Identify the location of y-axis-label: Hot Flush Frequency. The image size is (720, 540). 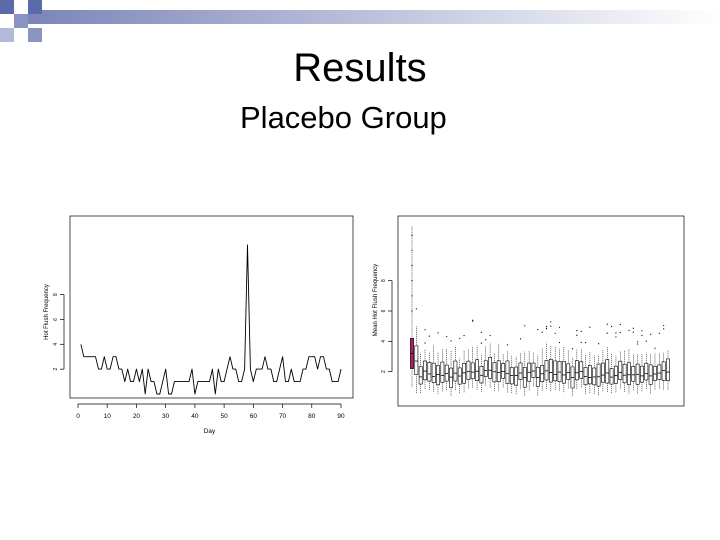
(47, 312).